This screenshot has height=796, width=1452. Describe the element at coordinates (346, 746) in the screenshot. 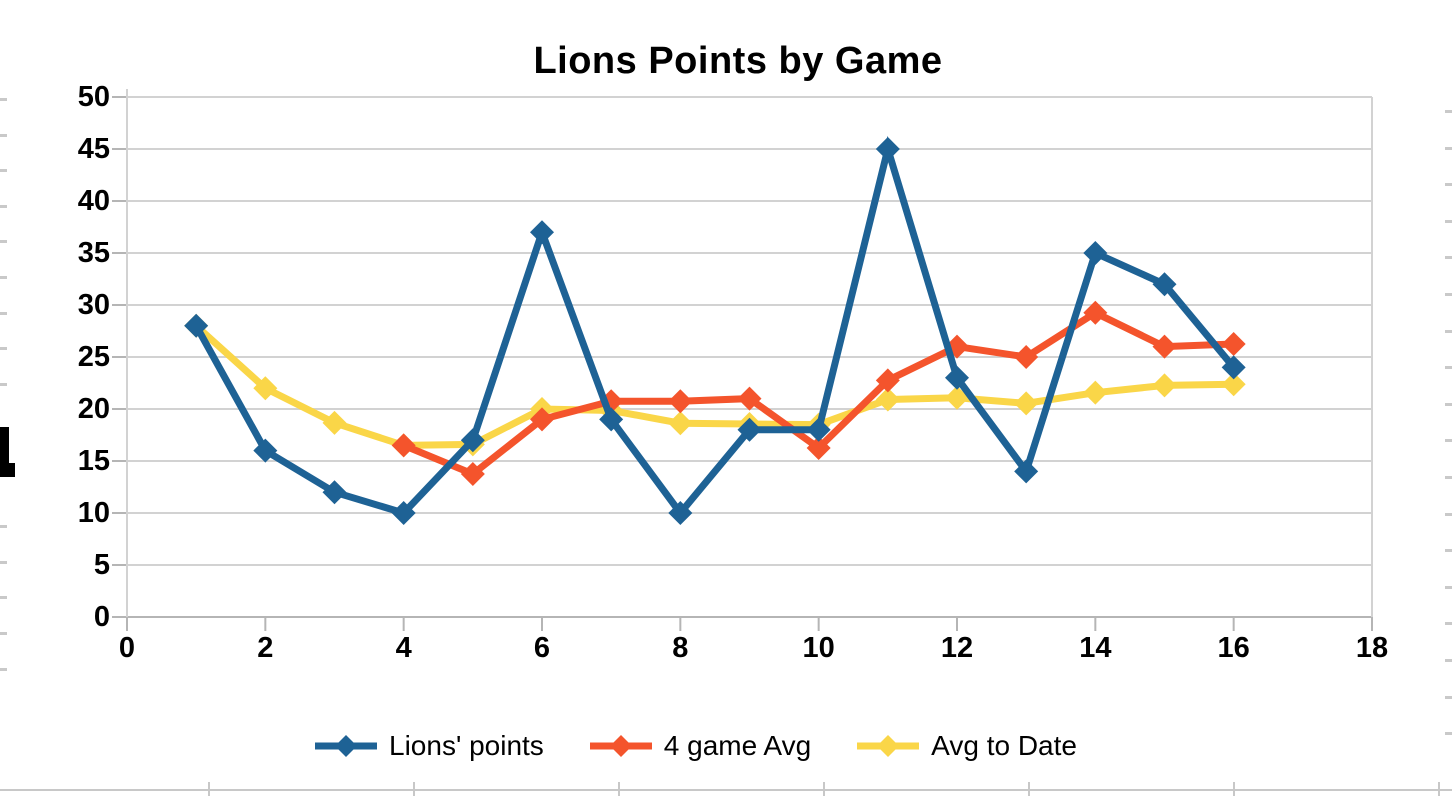

I see `legend-marker-lions-points` at that location.